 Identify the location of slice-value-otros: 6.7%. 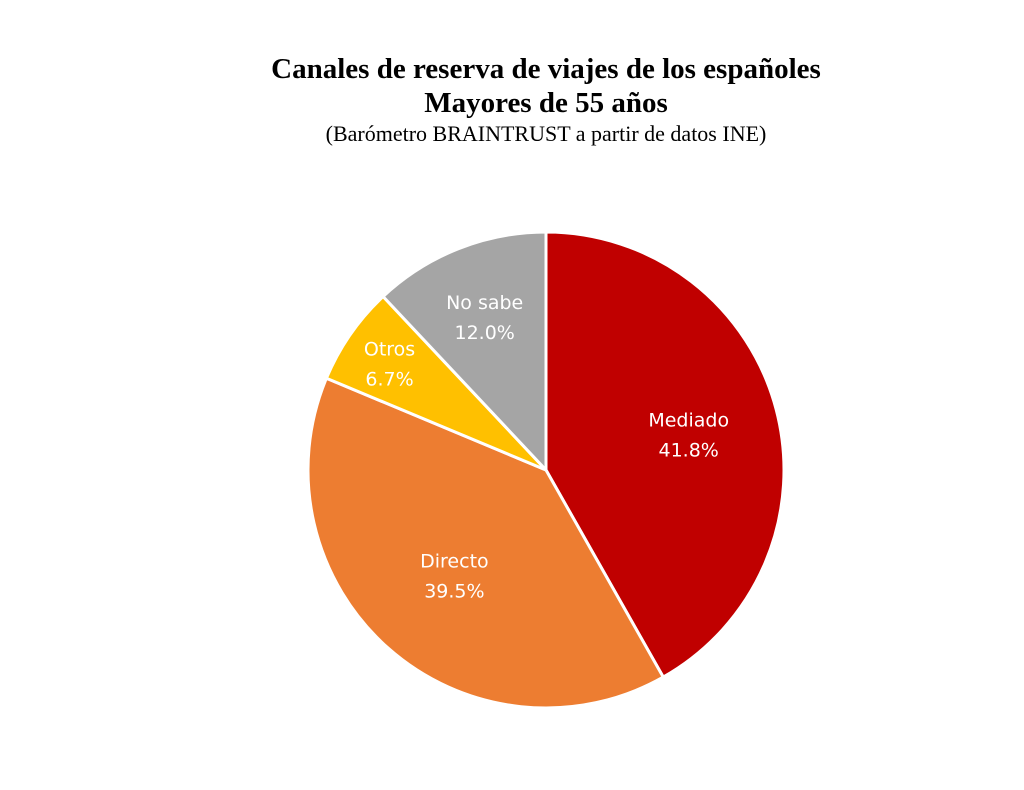
(389, 379).